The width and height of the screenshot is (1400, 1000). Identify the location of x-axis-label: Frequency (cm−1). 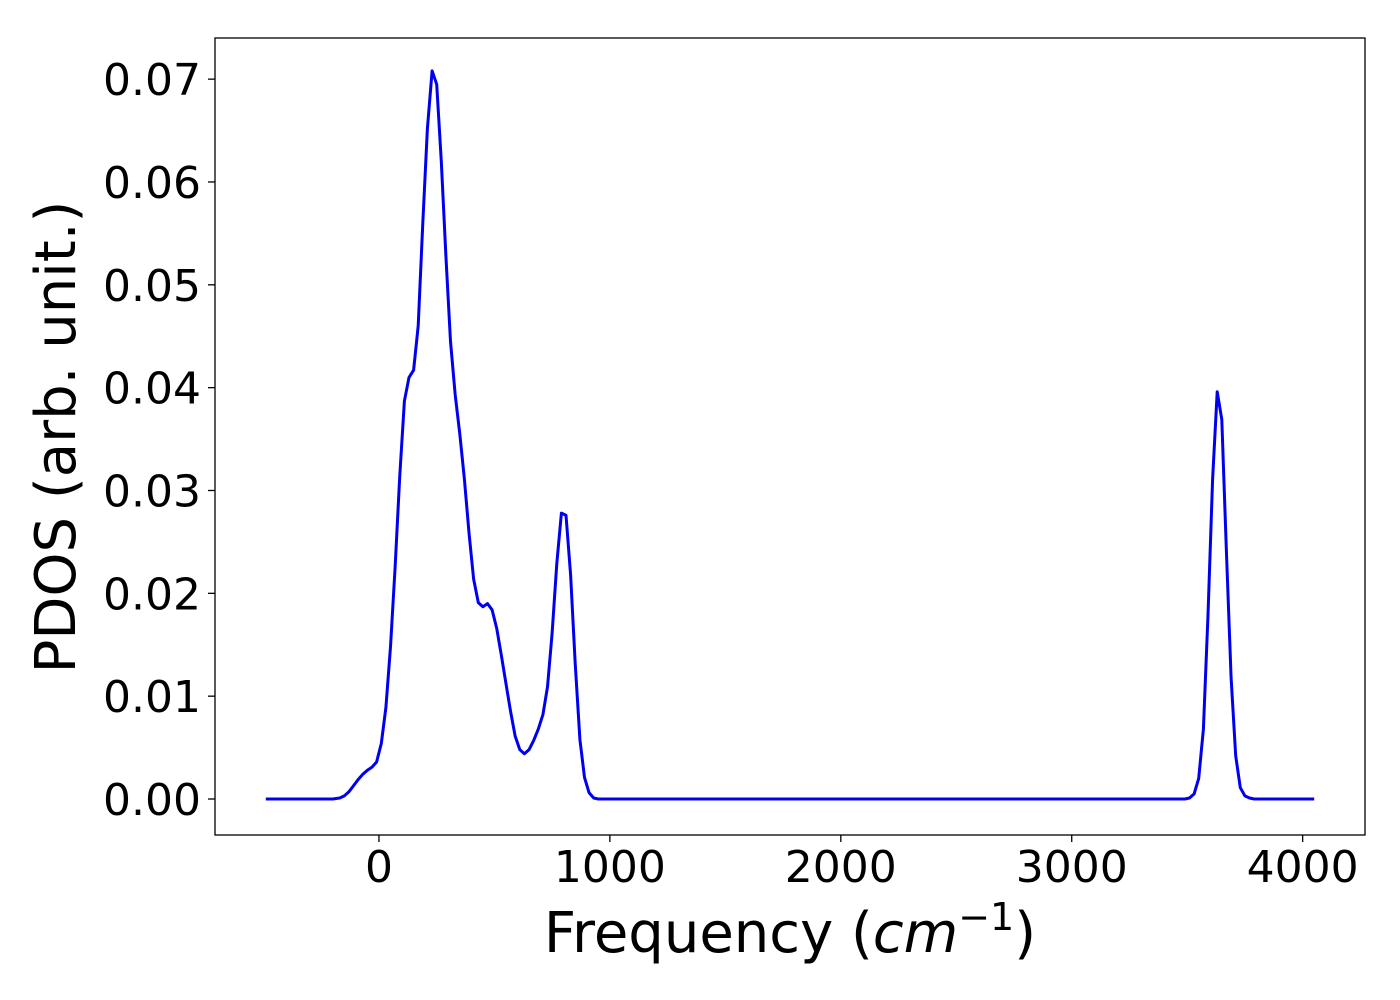
(790, 930).